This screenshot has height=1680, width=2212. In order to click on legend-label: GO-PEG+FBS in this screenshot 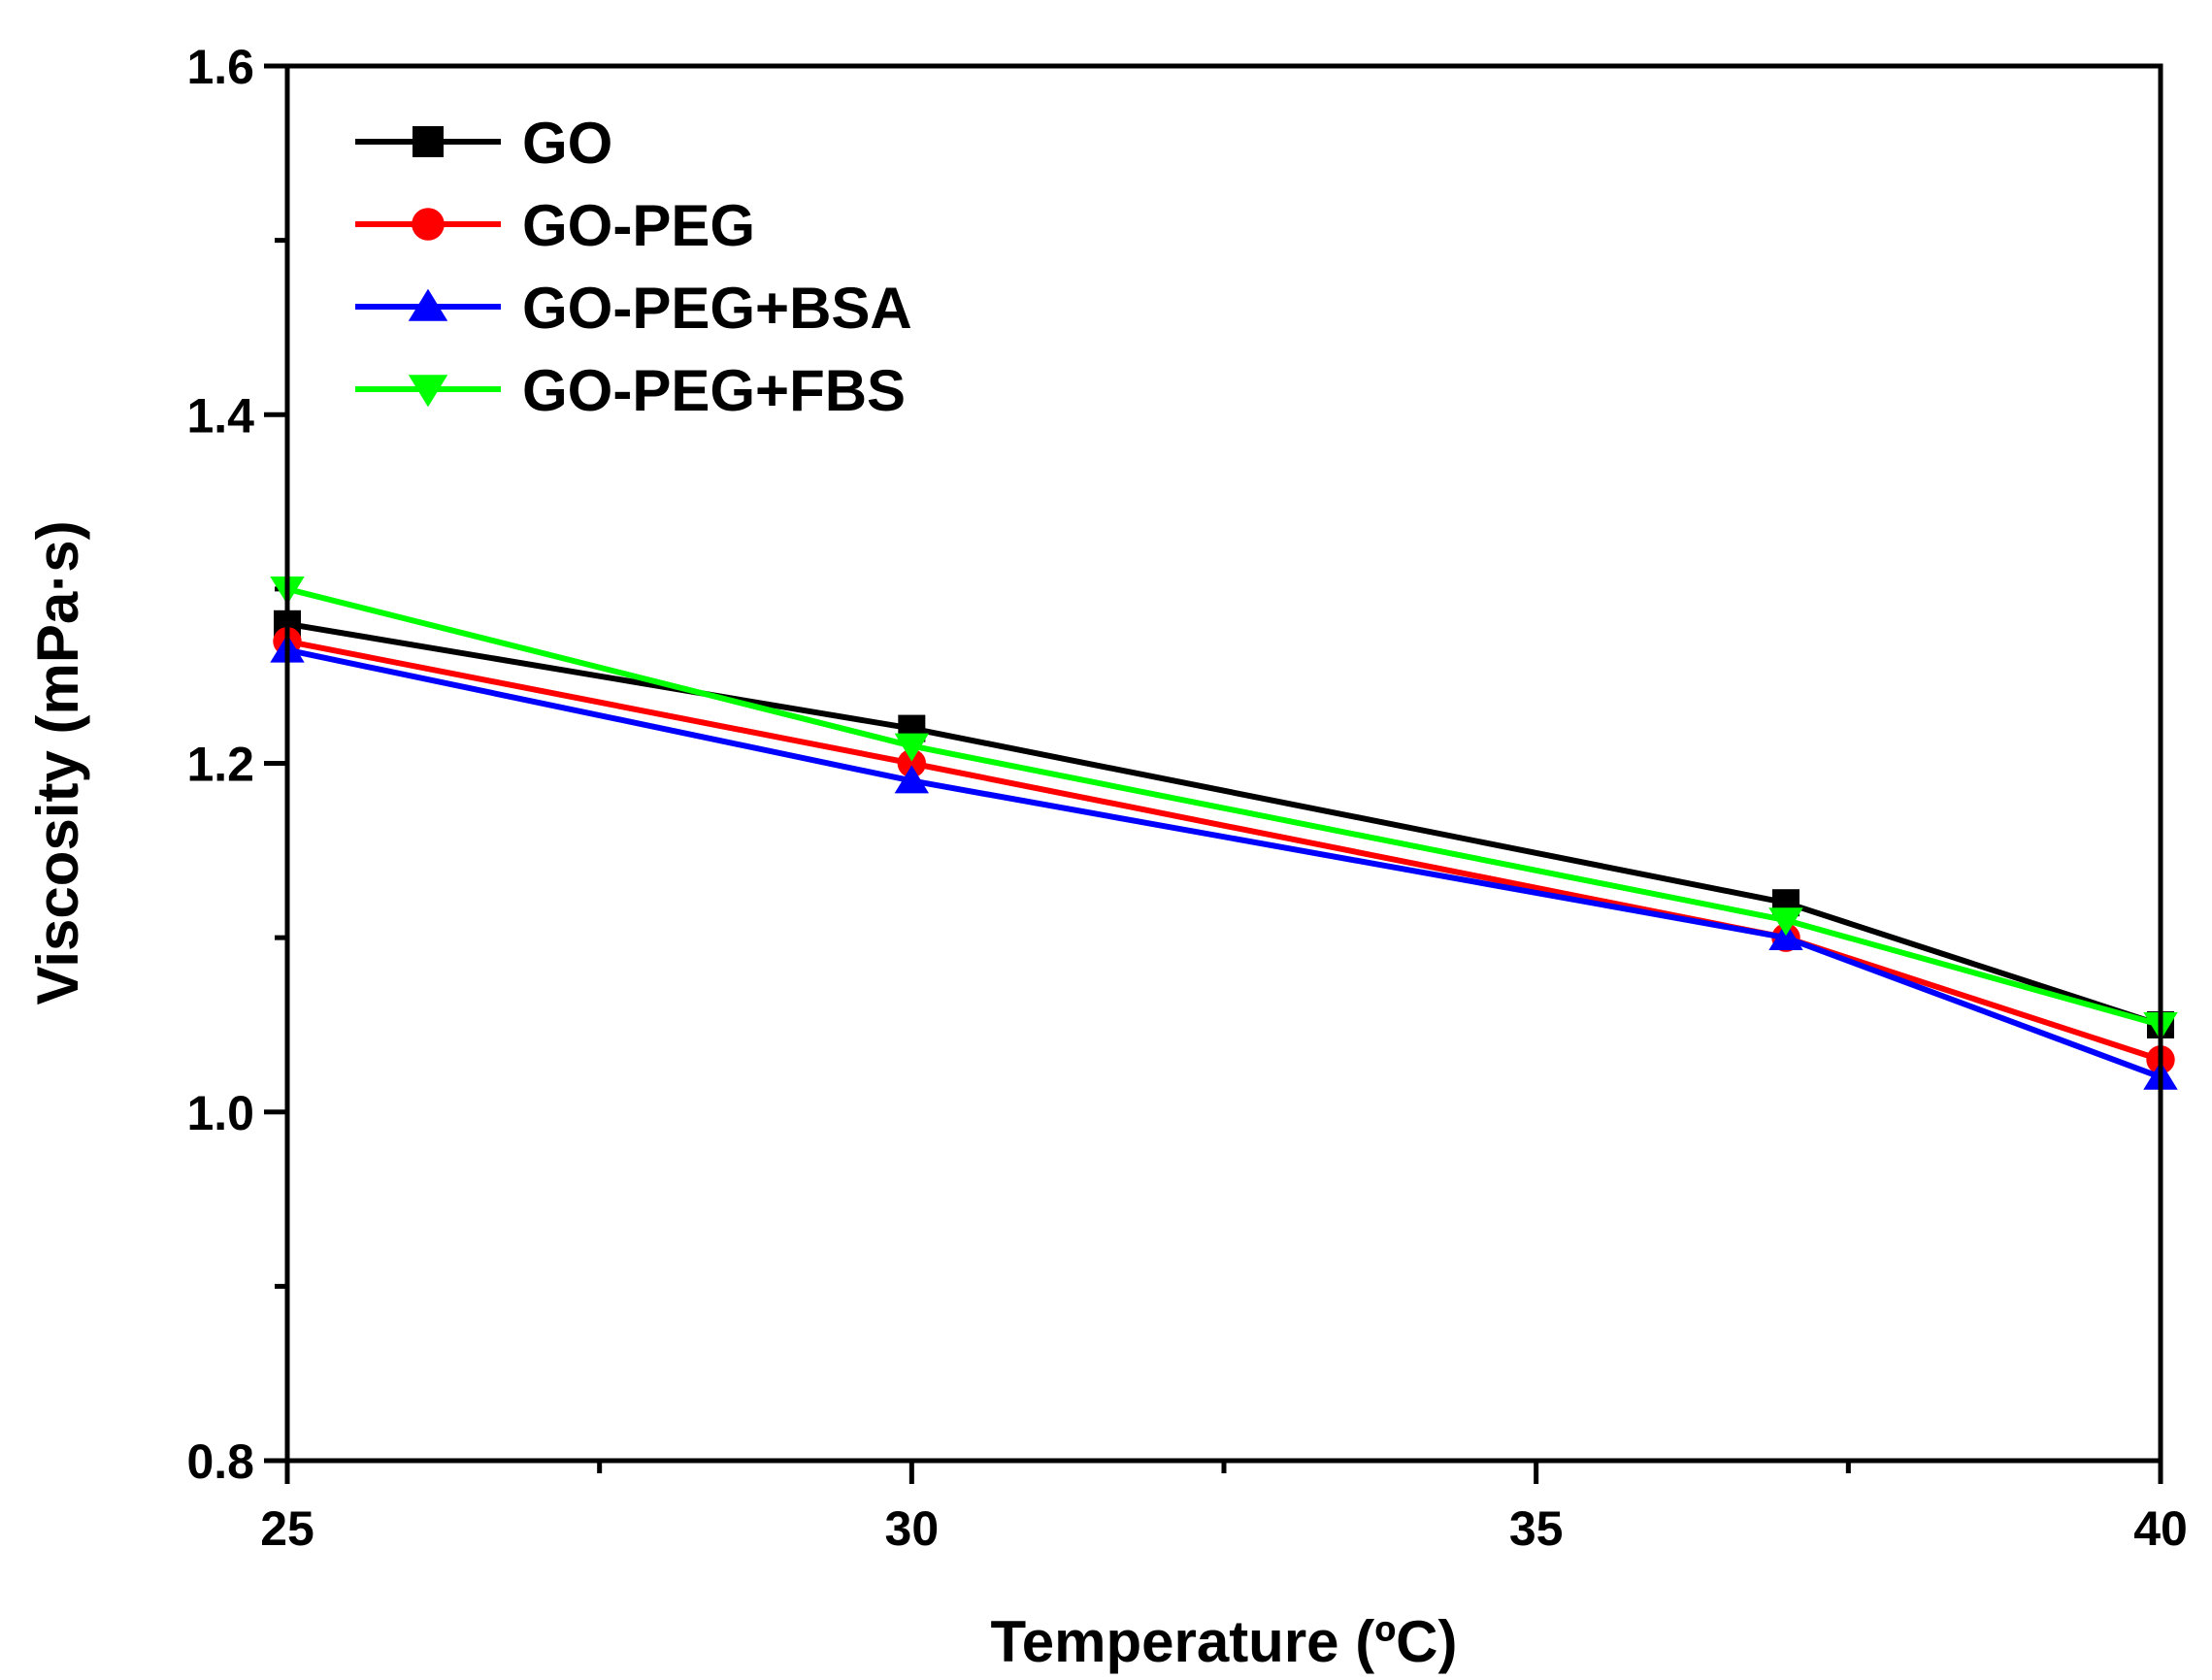, I will do `click(714, 390)`.